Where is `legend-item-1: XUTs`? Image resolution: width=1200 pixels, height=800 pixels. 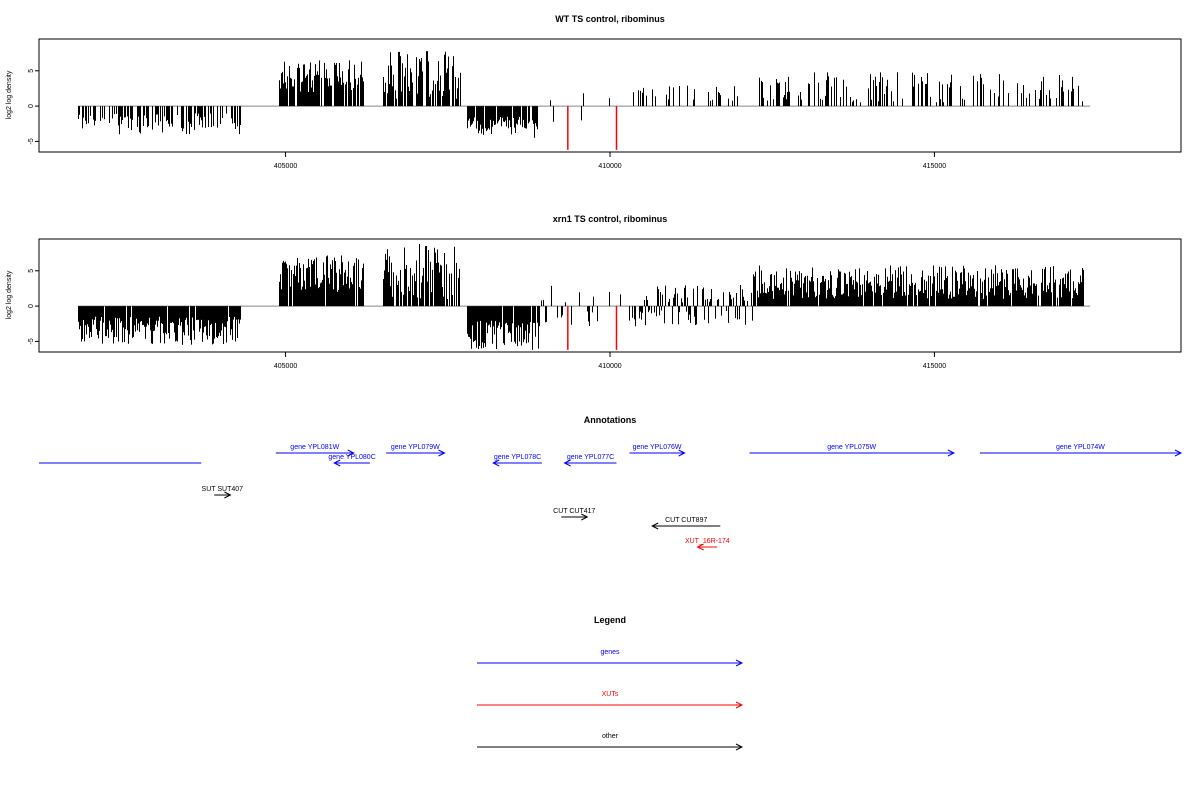
legend-item-1: XUTs is located at coordinates (610, 700).